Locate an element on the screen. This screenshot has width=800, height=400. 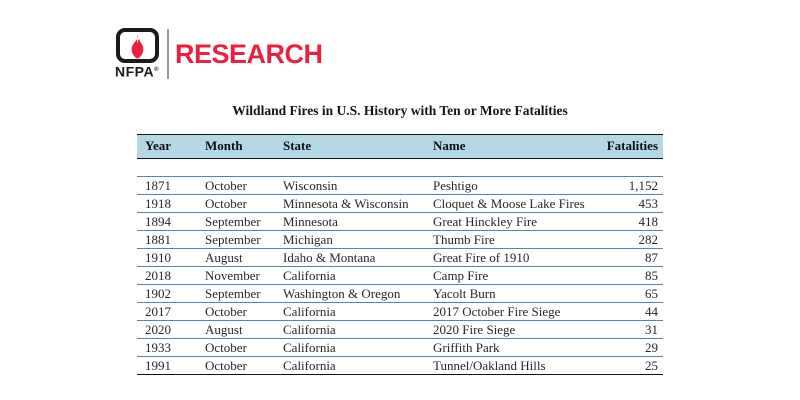
table-cell: Michigan is located at coordinates (358, 239).